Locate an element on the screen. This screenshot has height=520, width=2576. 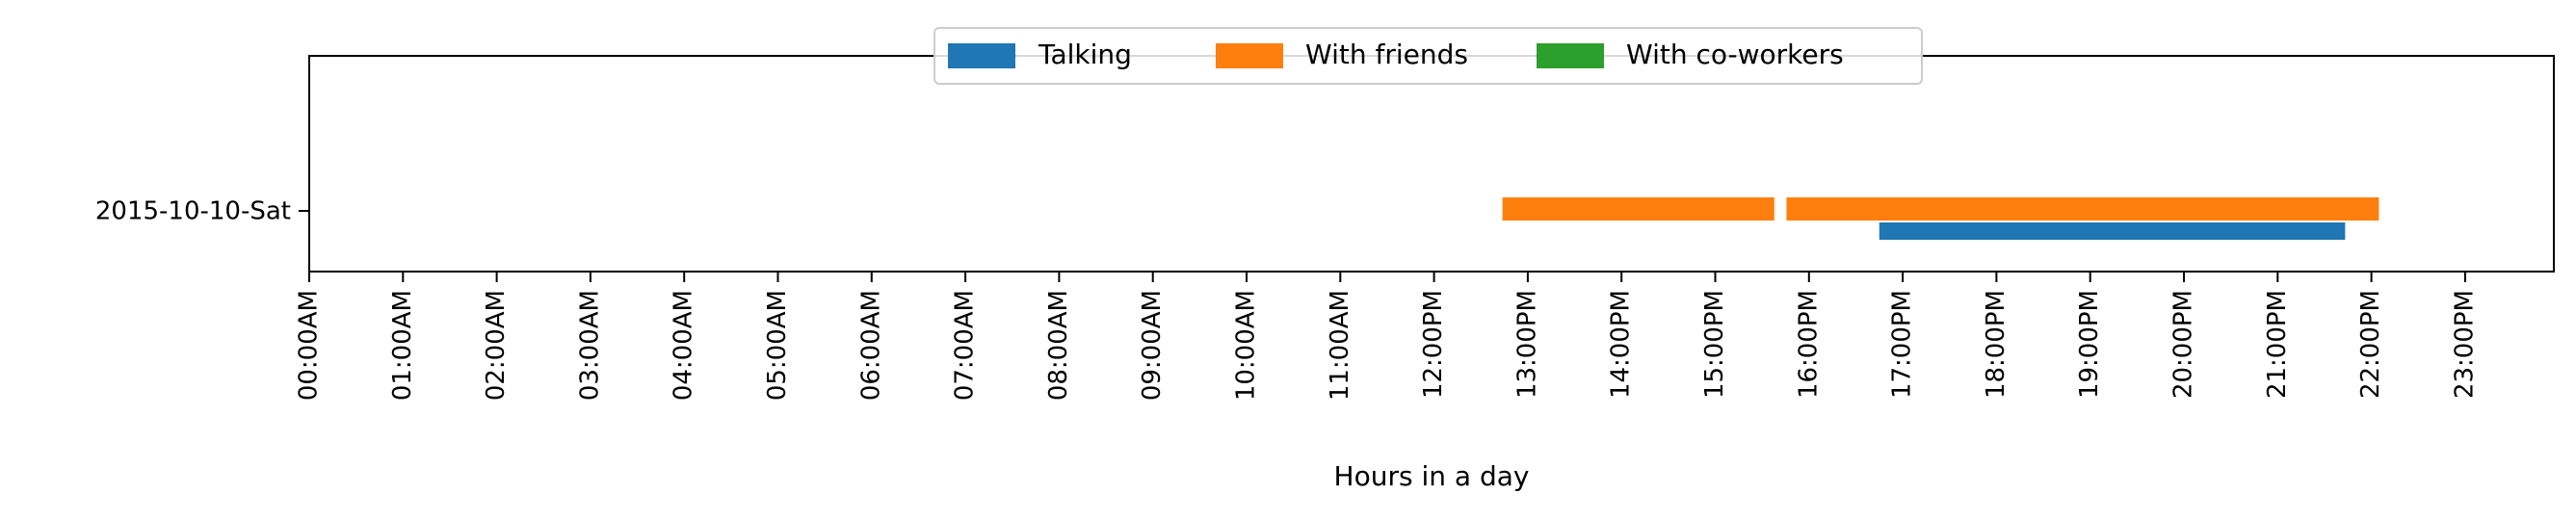
legend: Talking With friends With co-workers is located at coordinates (1428, 56).